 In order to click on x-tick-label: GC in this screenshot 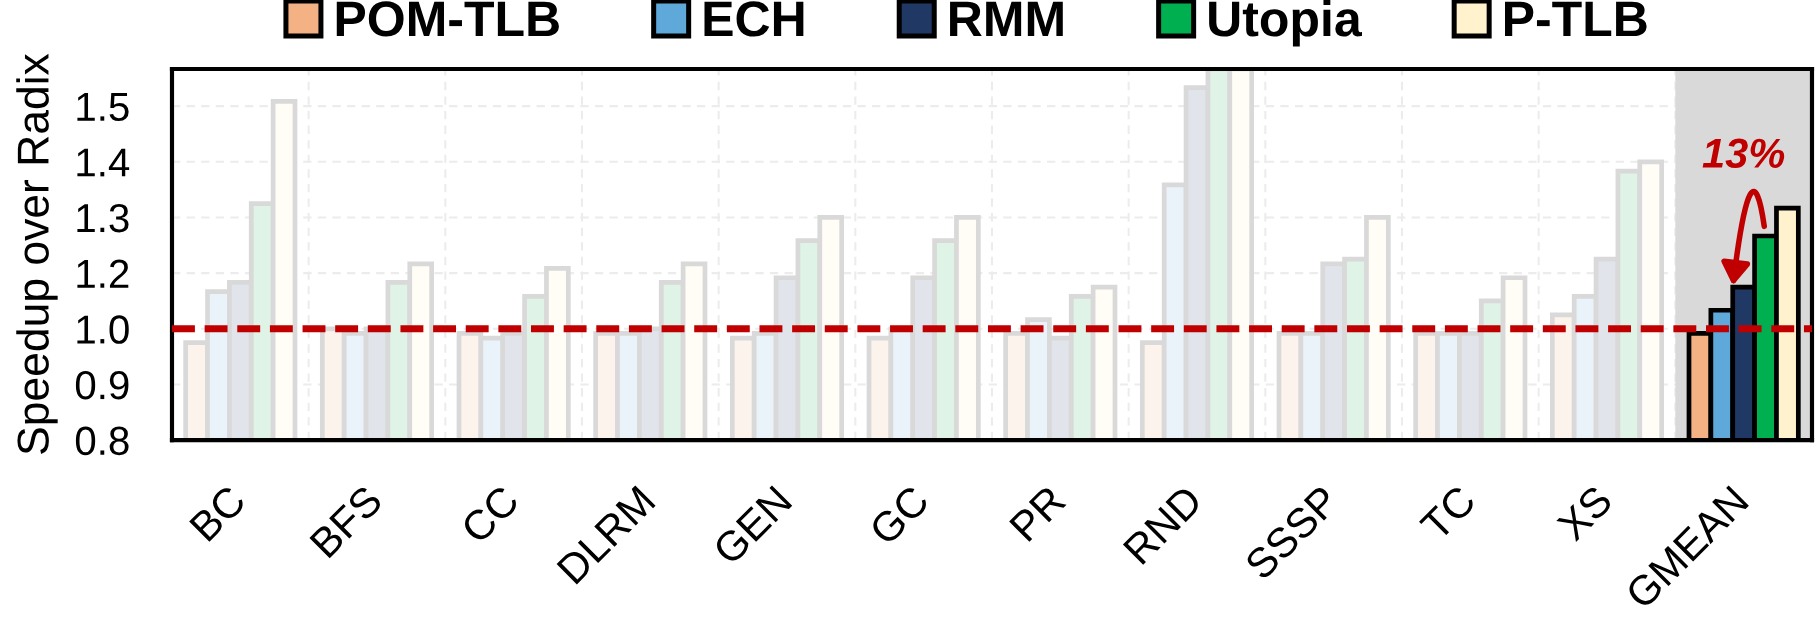, I will do `click(899, 515)`.